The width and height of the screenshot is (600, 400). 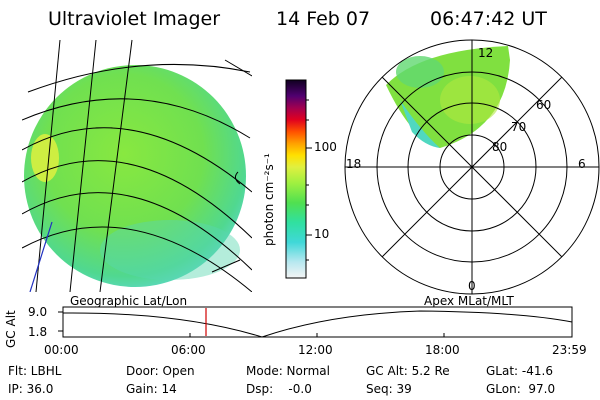 What do you see at coordinates (521, 389) in the screenshot?
I see `status-glon: GLon: 97.0` at bounding box center [521, 389].